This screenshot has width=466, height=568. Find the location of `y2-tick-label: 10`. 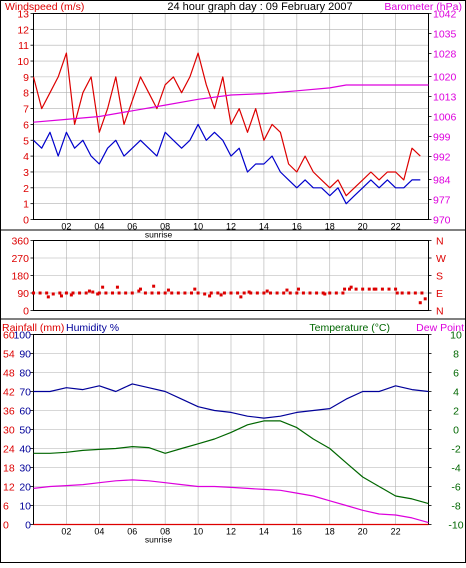

y2-tick-label: 10 is located at coordinates (456, 336).